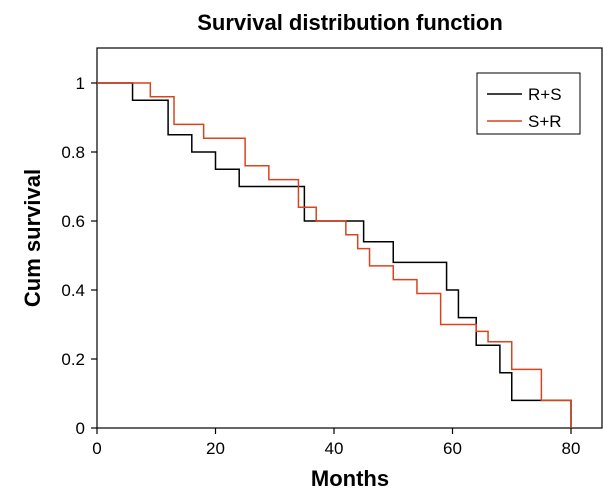 The height and width of the screenshot is (494, 603). Describe the element at coordinates (452, 448) in the screenshot. I see `x-tick-label: 60` at that location.